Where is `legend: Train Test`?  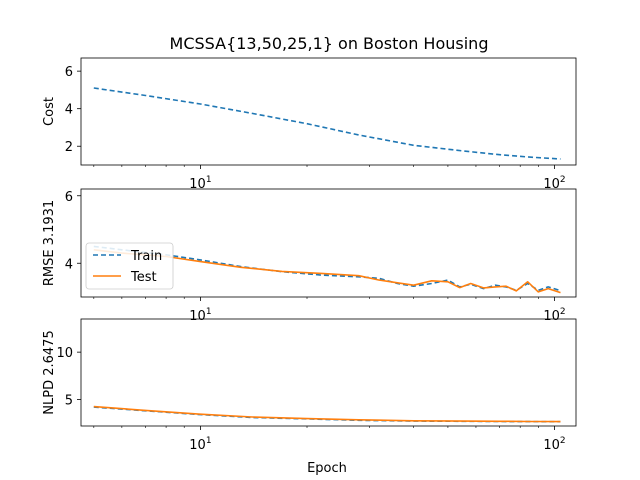 legend: Train Test is located at coordinates (129, 266).